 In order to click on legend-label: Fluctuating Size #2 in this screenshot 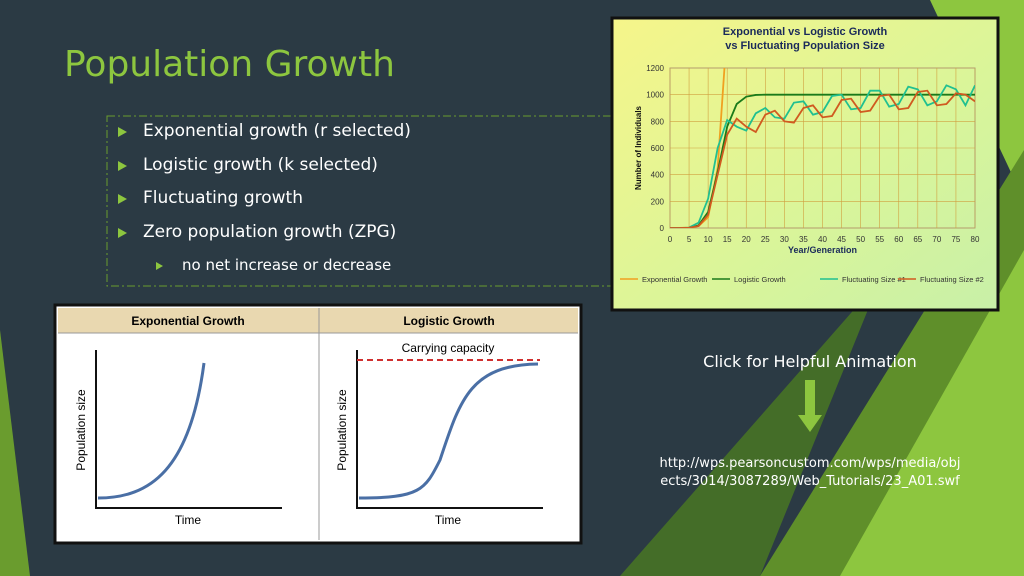, I will do `click(952, 279)`.